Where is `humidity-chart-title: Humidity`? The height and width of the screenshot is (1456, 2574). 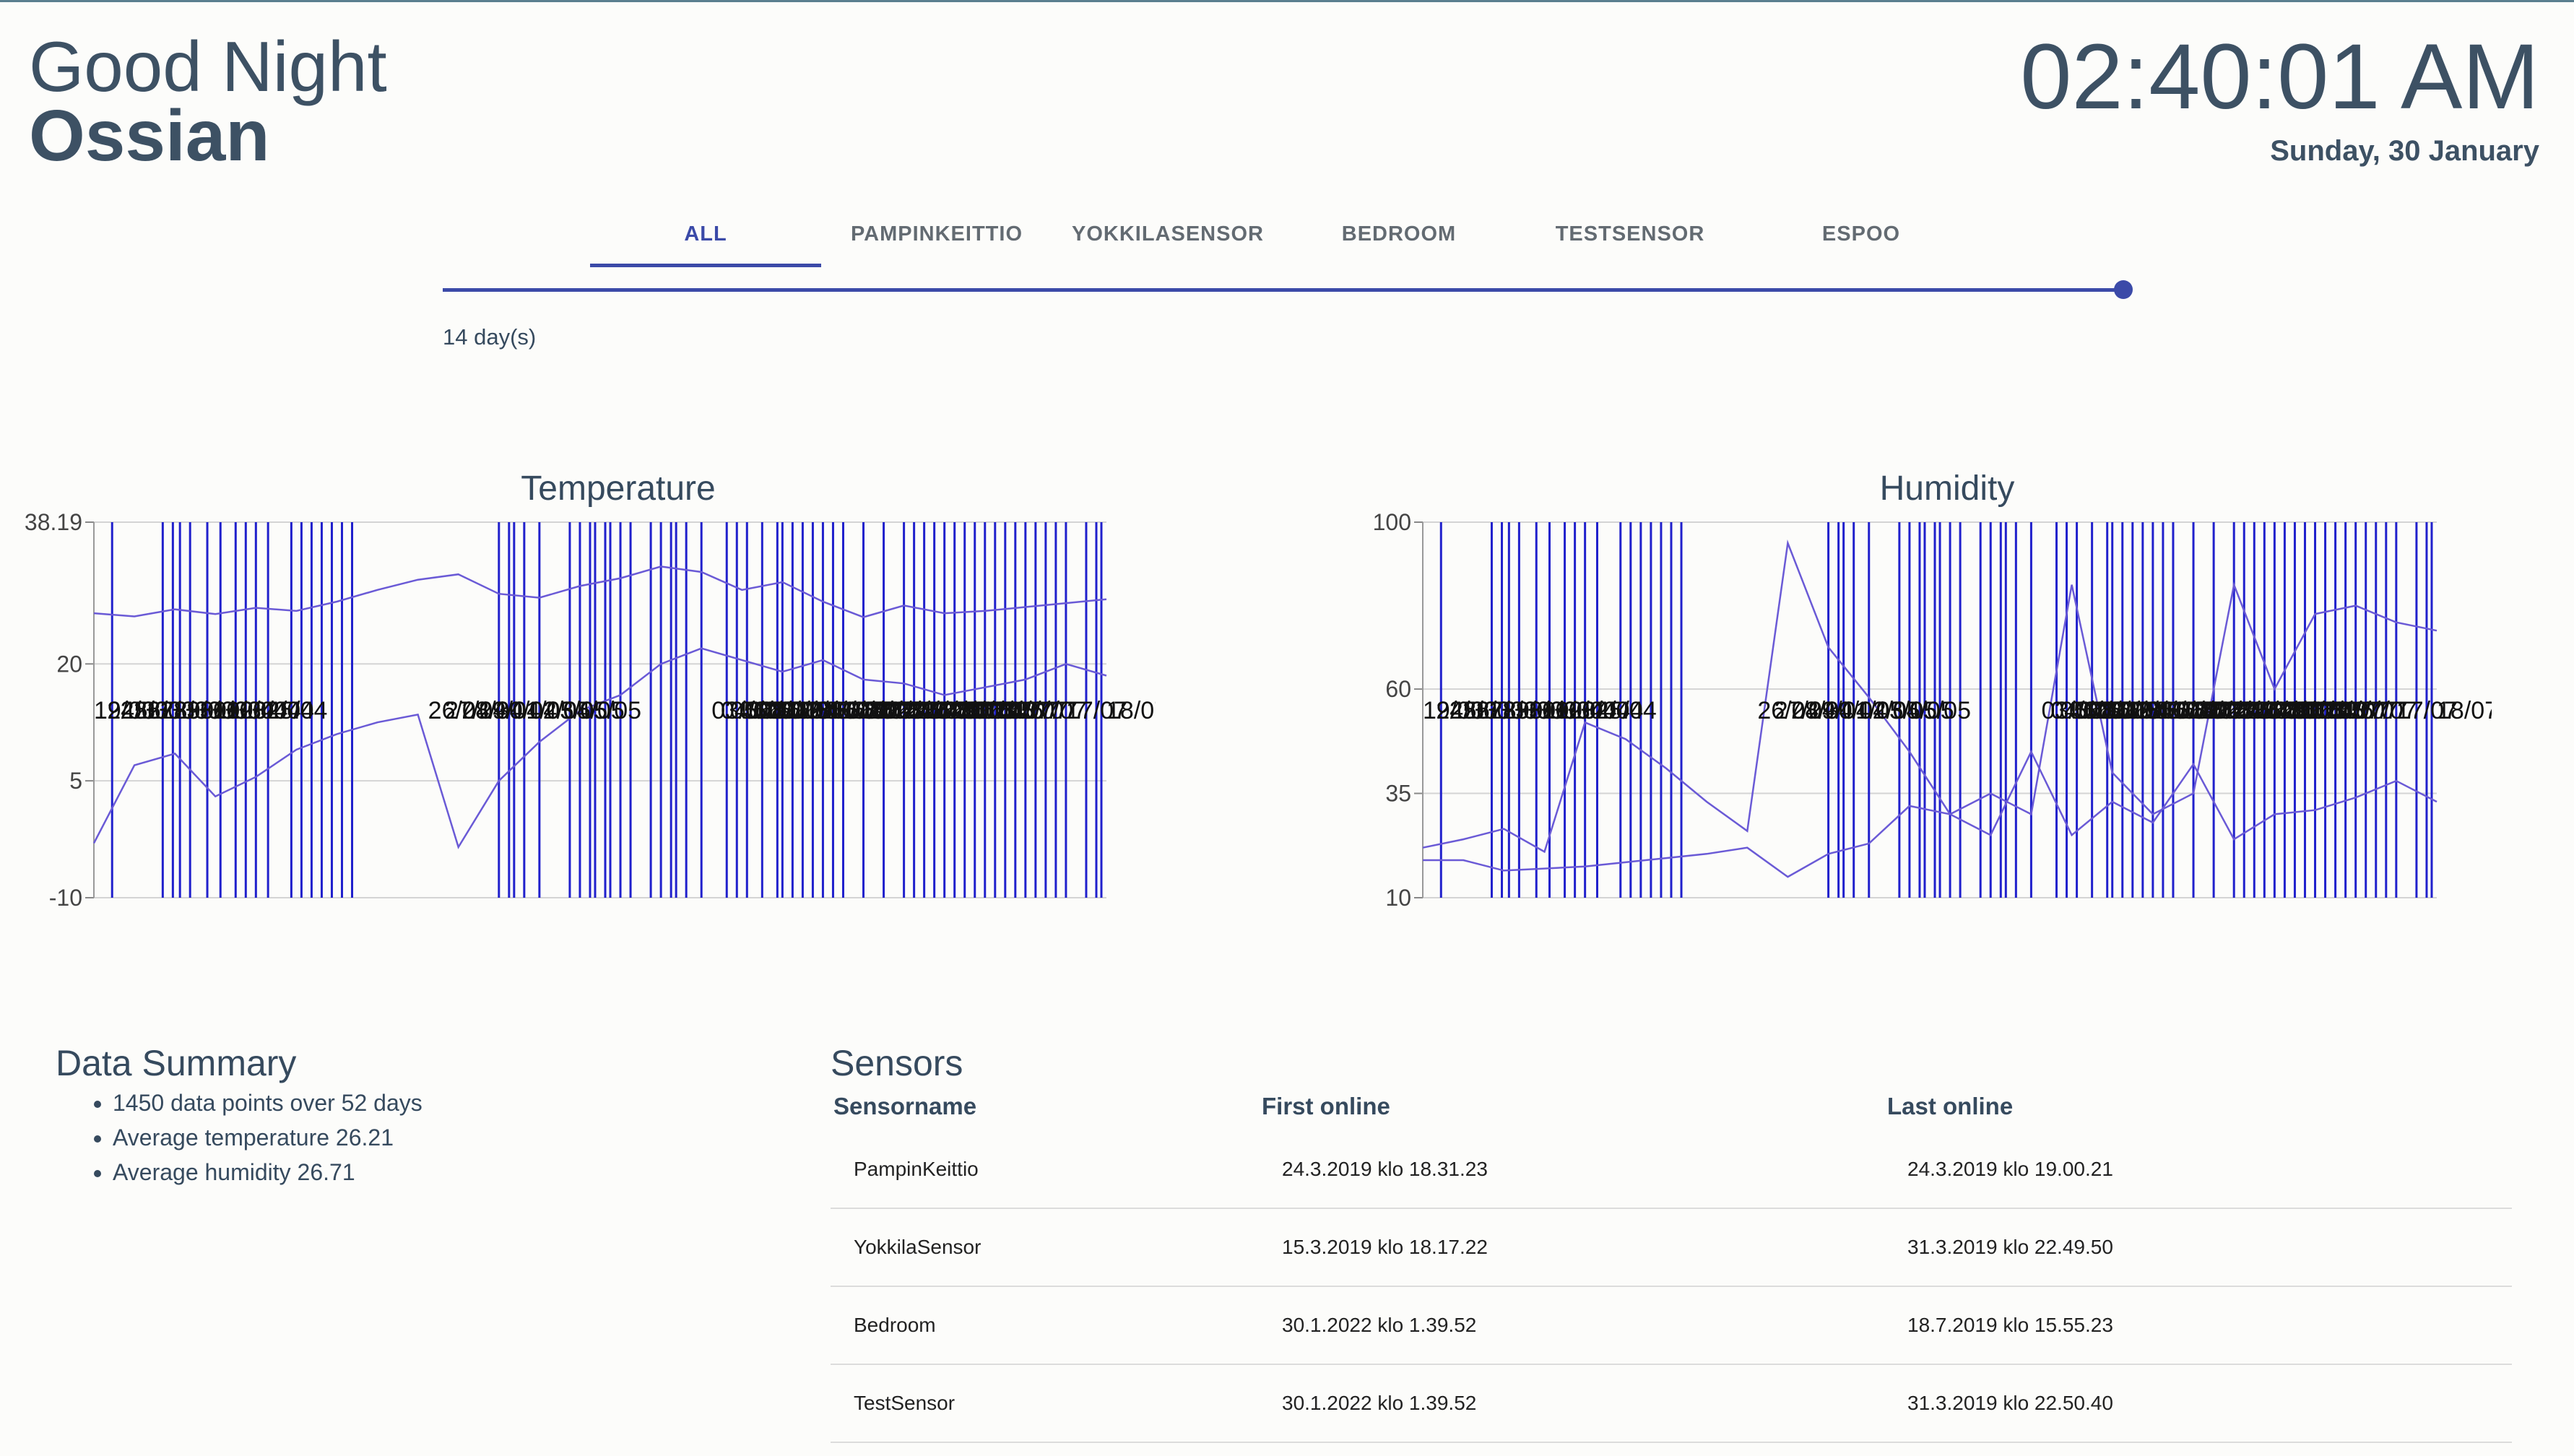 humidity-chart-title: Humidity is located at coordinates (1947, 488).